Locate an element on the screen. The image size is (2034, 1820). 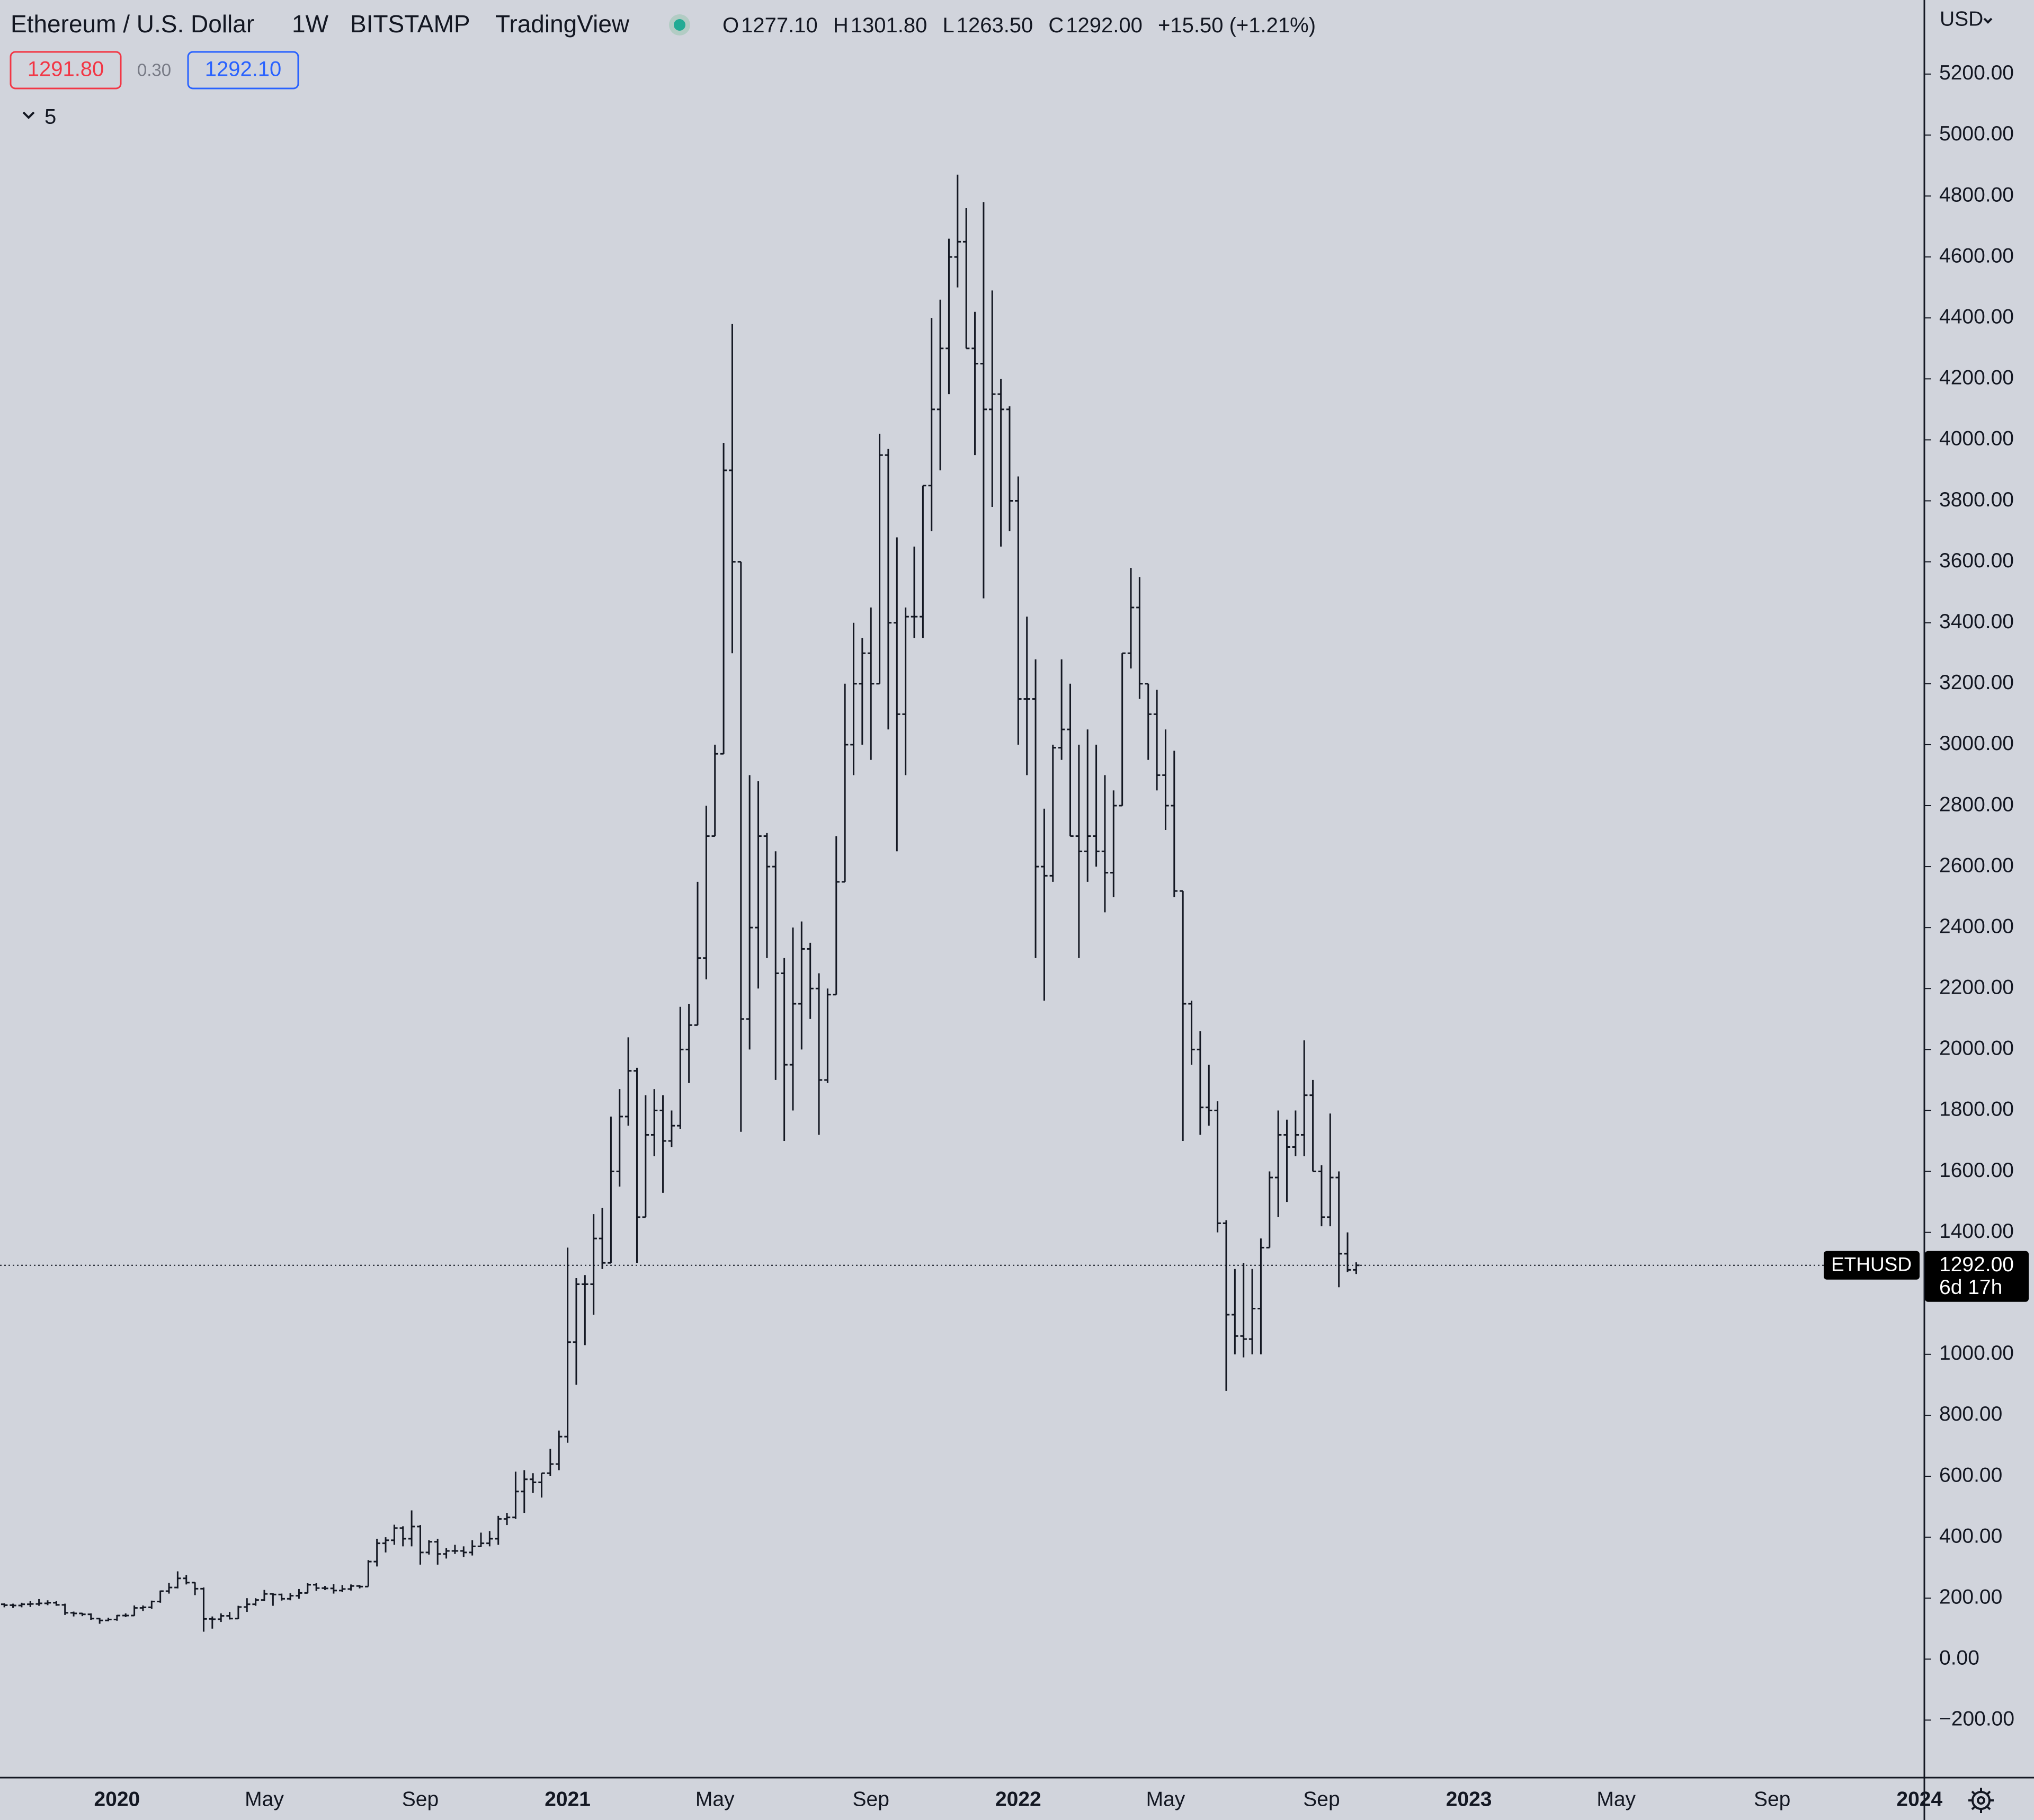
exchange: BITSTAMP is located at coordinates (410, 24).